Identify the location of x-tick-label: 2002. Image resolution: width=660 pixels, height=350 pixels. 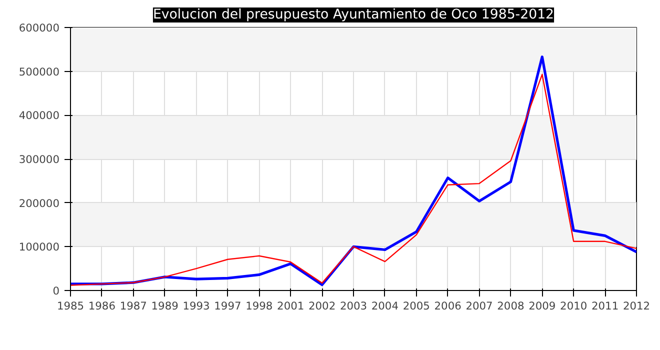
(322, 306).